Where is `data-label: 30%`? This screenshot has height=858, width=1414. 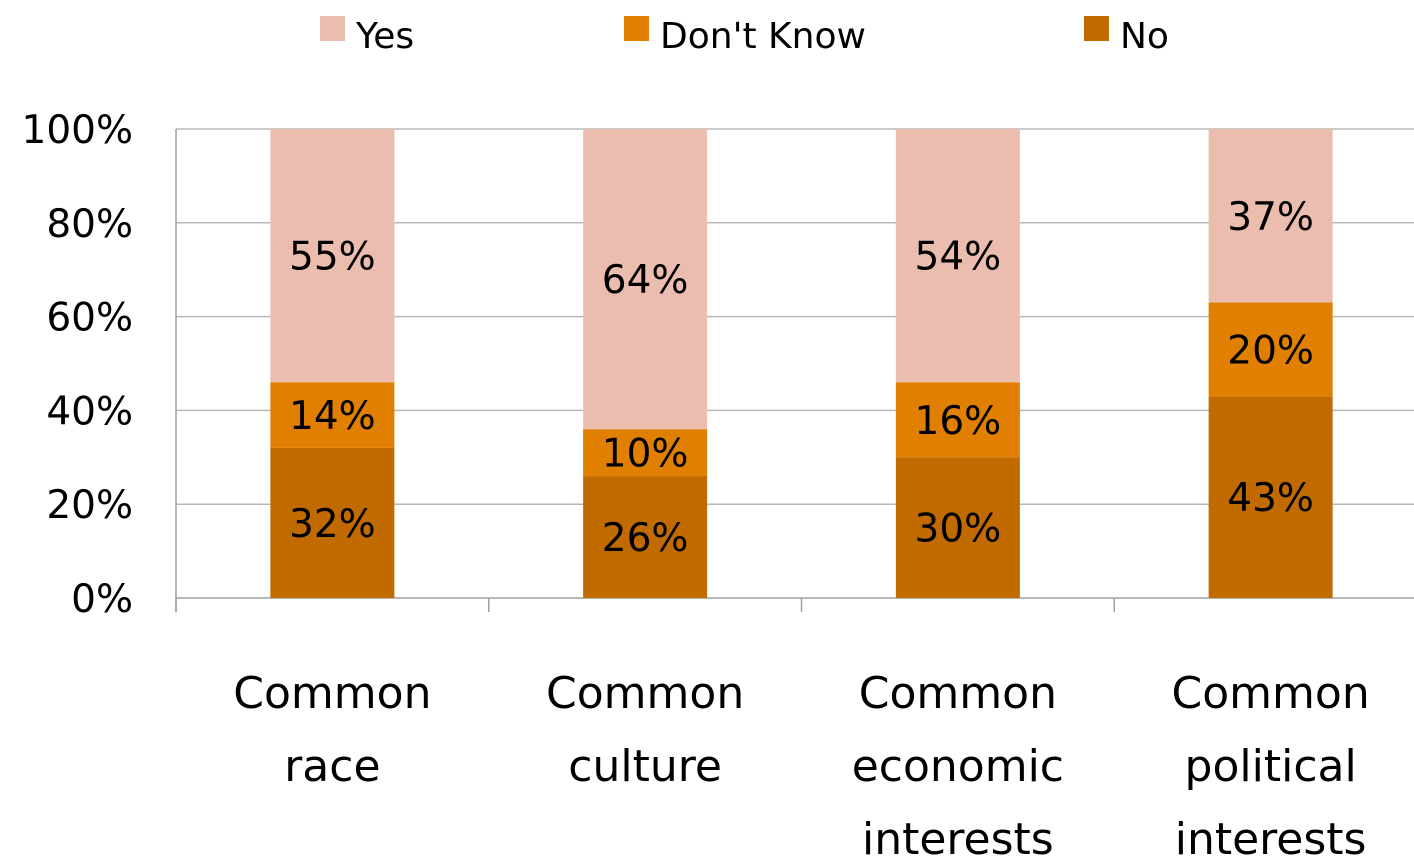
data-label: 30% is located at coordinates (958, 529).